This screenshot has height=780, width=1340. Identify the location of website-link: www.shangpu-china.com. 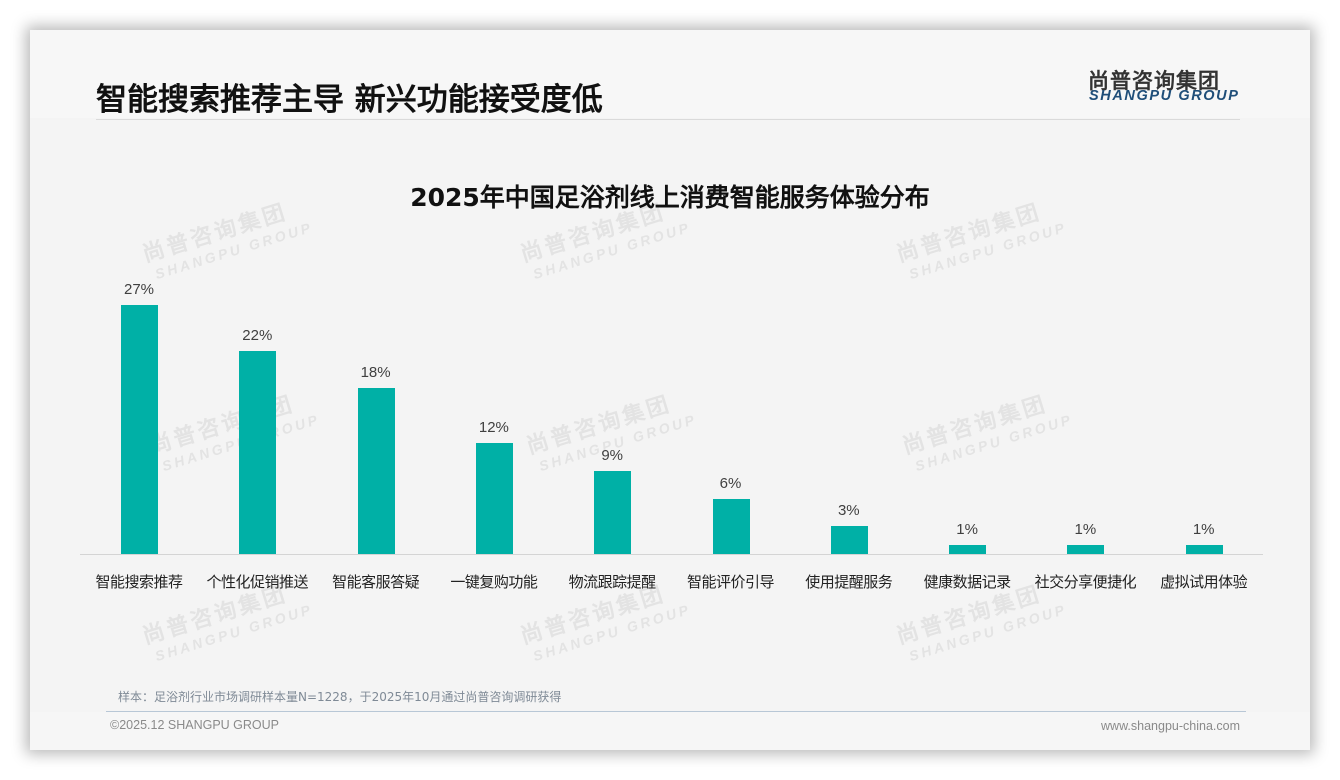
(1170, 726).